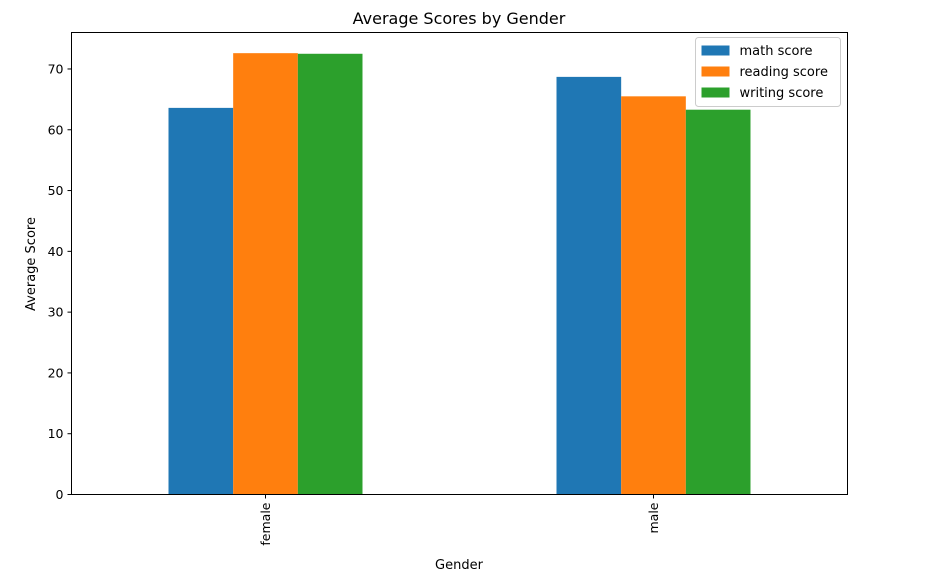  What do you see at coordinates (459, 565) in the screenshot?
I see `x-axis-label: Gender` at bounding box center [459, 565].